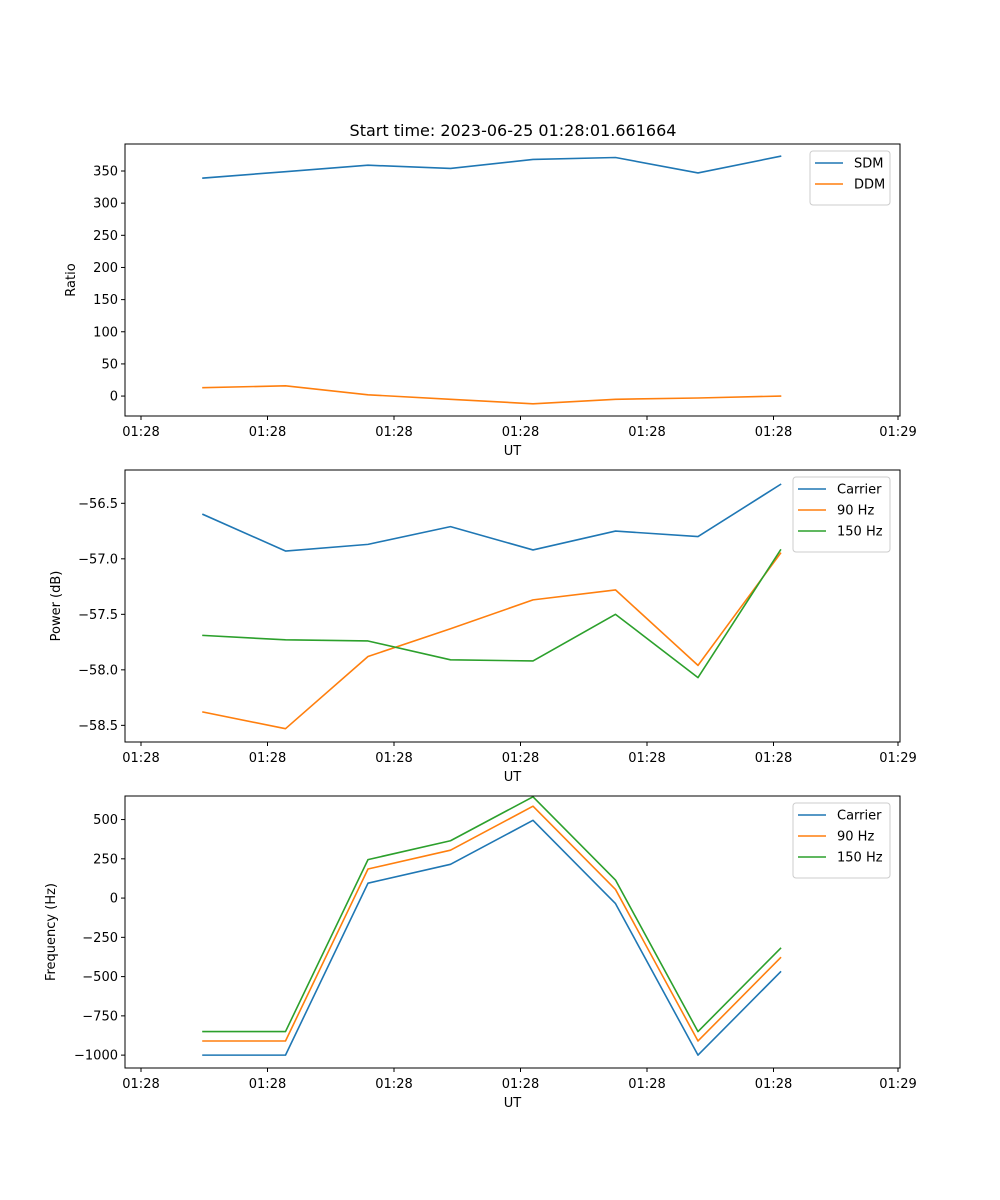 The image size is (1000, 1200). What do you see at coordinates (105, 300) in the screenshot?
I see `y-tick-label: 150` at bounding box center [105, 300].